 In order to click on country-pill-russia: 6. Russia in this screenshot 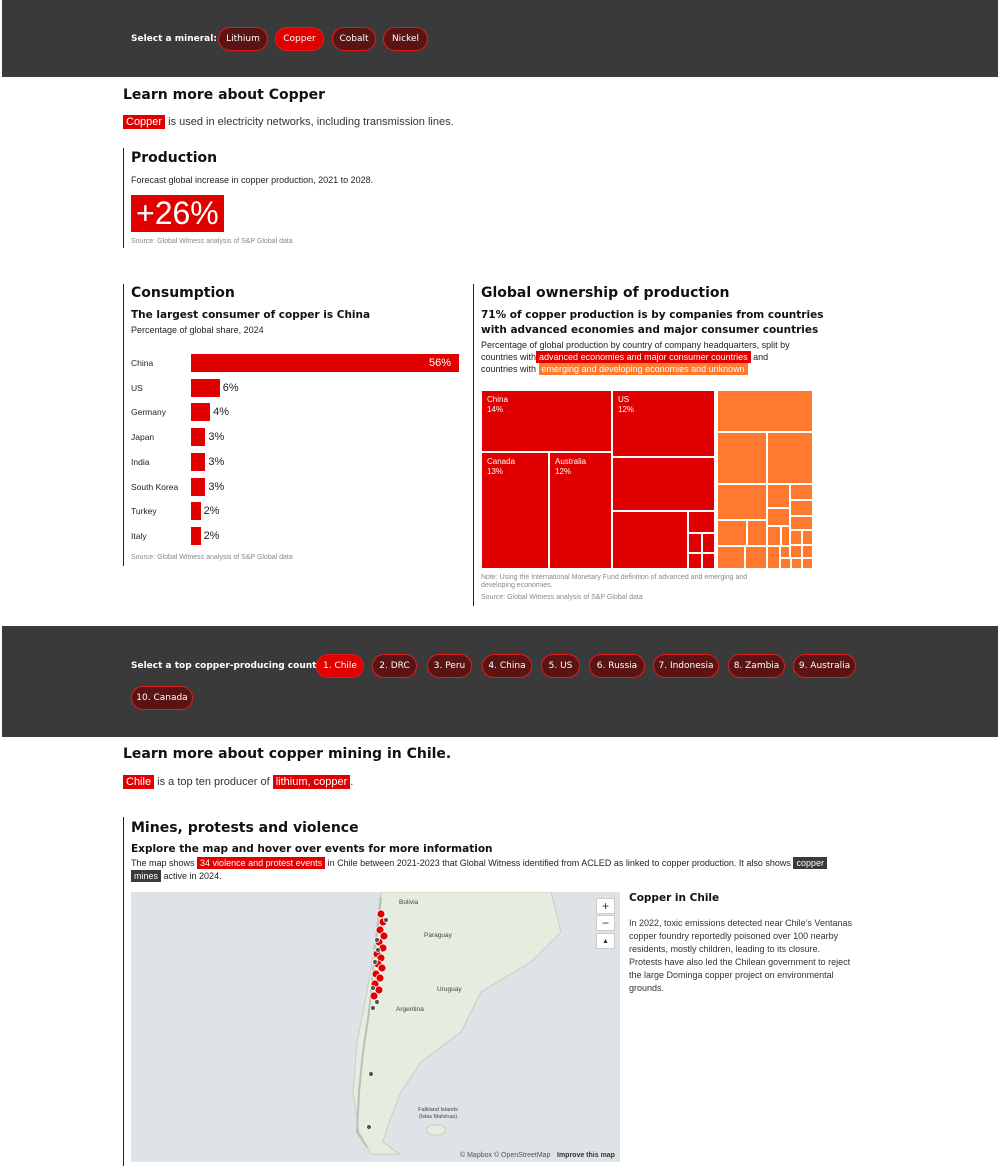, I will do `click(617, 666)`.